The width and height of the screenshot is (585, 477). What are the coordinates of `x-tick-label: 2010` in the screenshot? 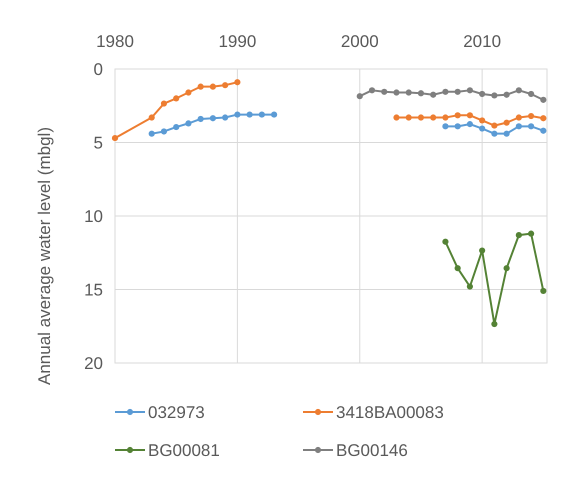 It's located at (482, 41).